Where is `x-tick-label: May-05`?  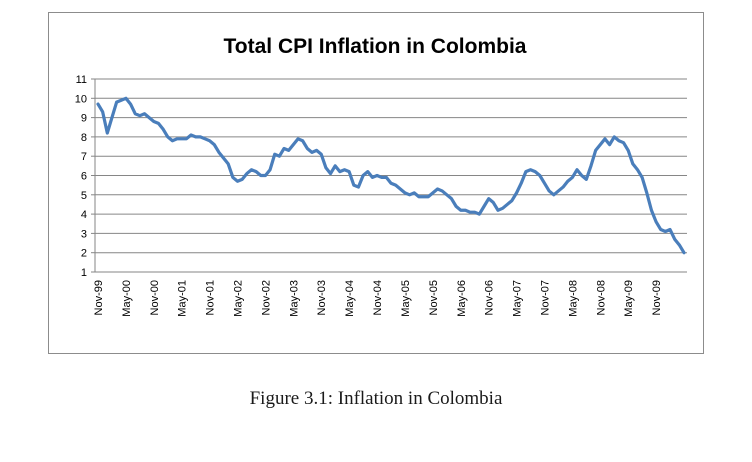 x-tick-label: May-05 is located at coordinates (406, 298).